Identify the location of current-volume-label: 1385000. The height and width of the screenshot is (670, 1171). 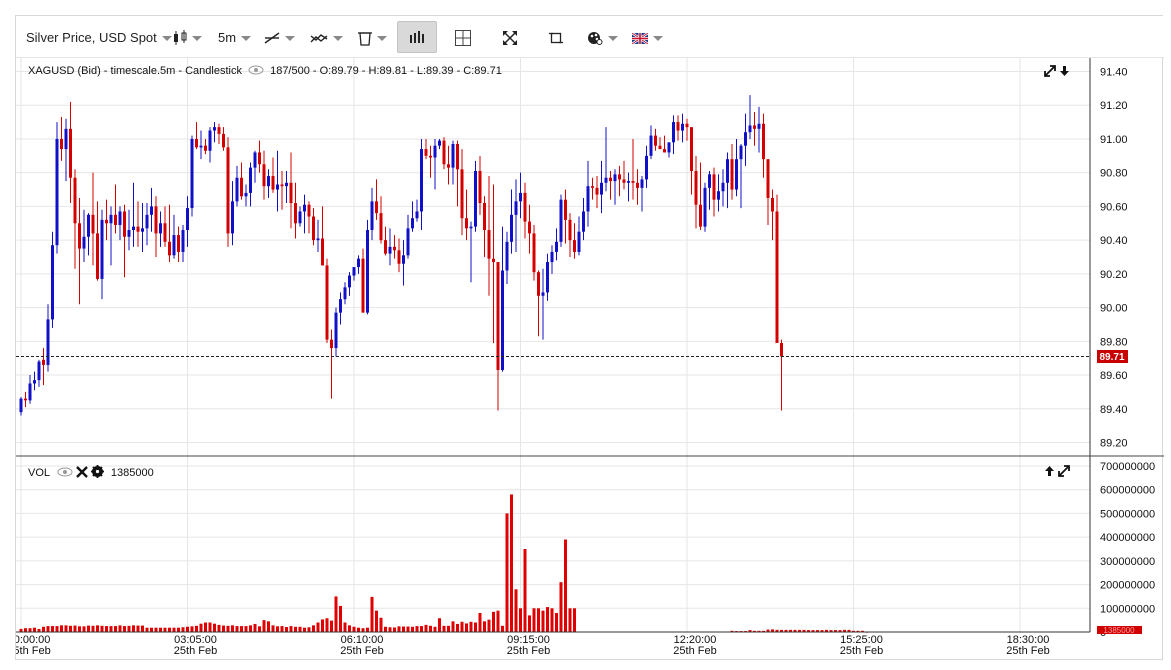
(1119, 630).